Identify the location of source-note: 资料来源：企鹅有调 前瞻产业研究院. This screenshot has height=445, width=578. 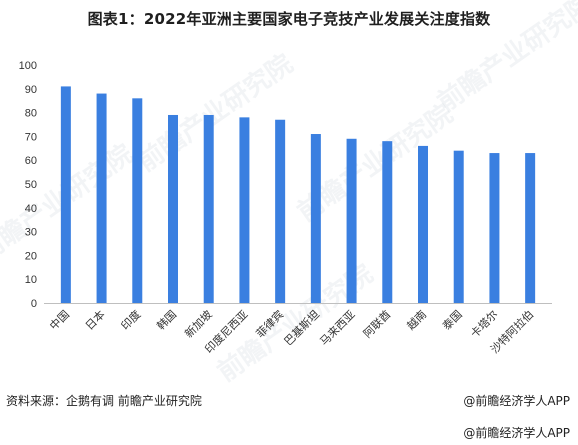
(104, 401).